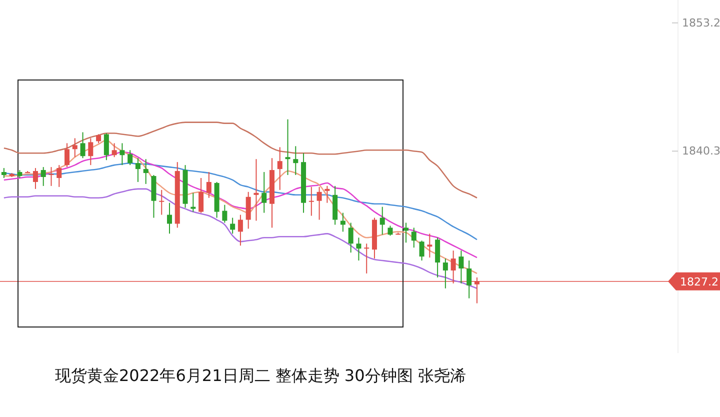 This screenshot has width=720, height=417. What do you see at coordinates (701, 23) in the screenshot?
I see `y-tick-label: 1853.2` at bounding box center [701, 23].